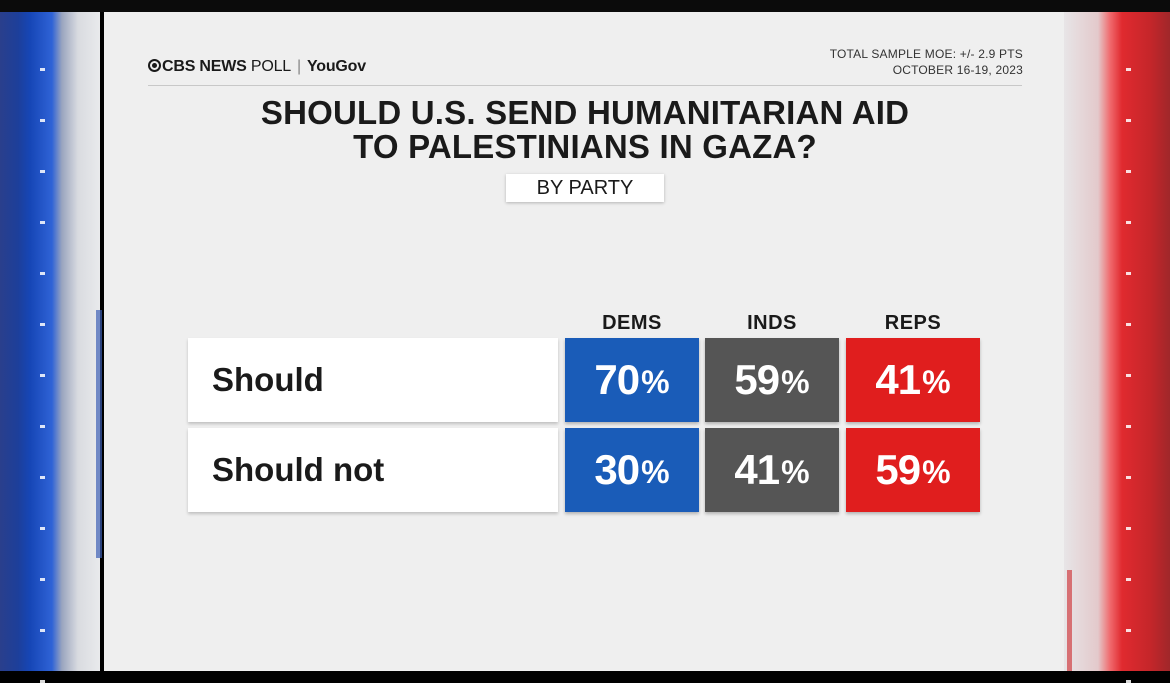 The height and width of the screenshot is (683, 1170). Describe the element at coordinates (772, 323) in the screenshot. I see `column-header-inds: INDS` at that location.